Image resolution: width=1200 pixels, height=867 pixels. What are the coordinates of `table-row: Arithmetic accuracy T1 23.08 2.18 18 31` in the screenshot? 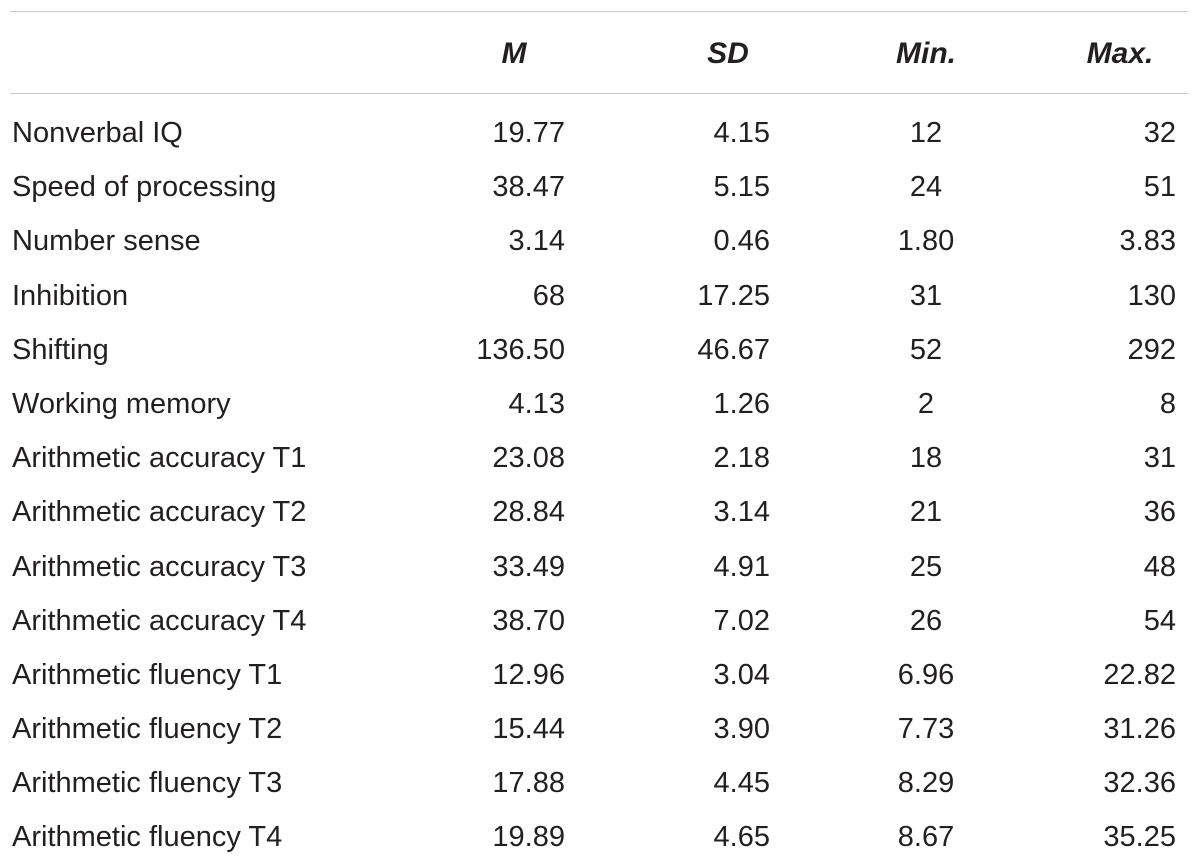 It's located at (600, 458).